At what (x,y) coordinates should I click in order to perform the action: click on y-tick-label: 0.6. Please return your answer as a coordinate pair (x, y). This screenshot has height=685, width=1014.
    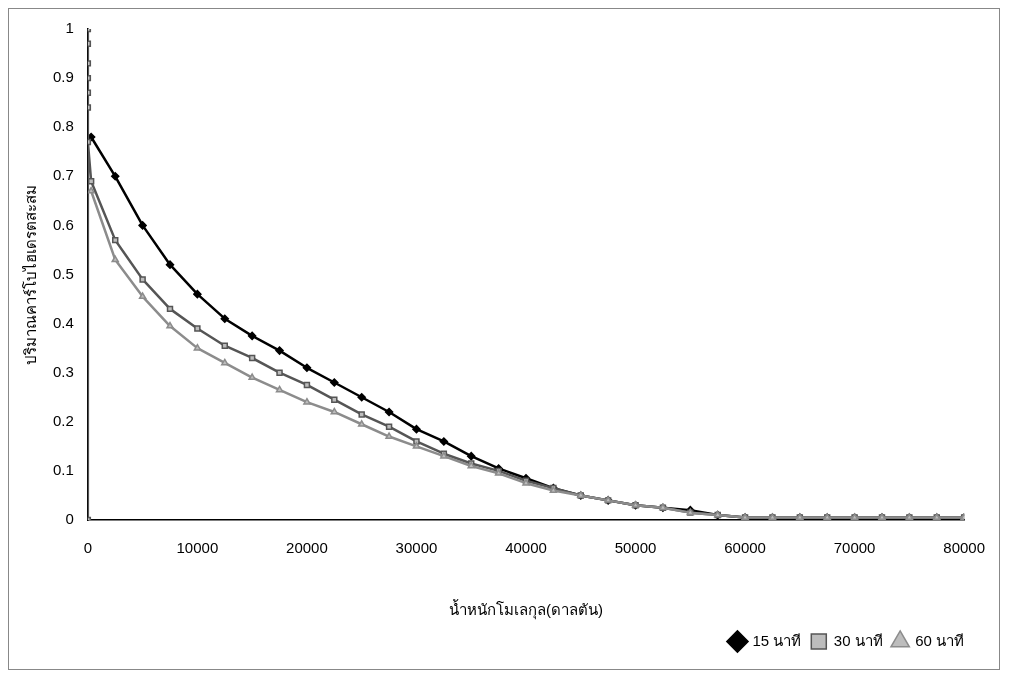
    Looking at the image, I should click on (63, 224).